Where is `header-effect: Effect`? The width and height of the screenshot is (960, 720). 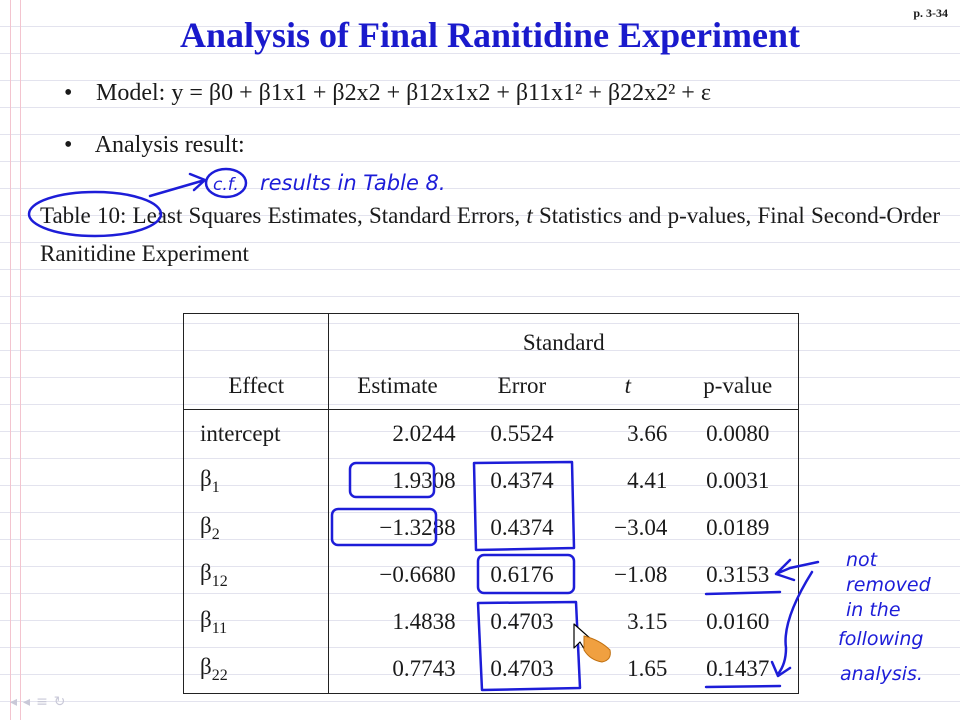
header-effect: Effect is located at coordinates (256, 386).